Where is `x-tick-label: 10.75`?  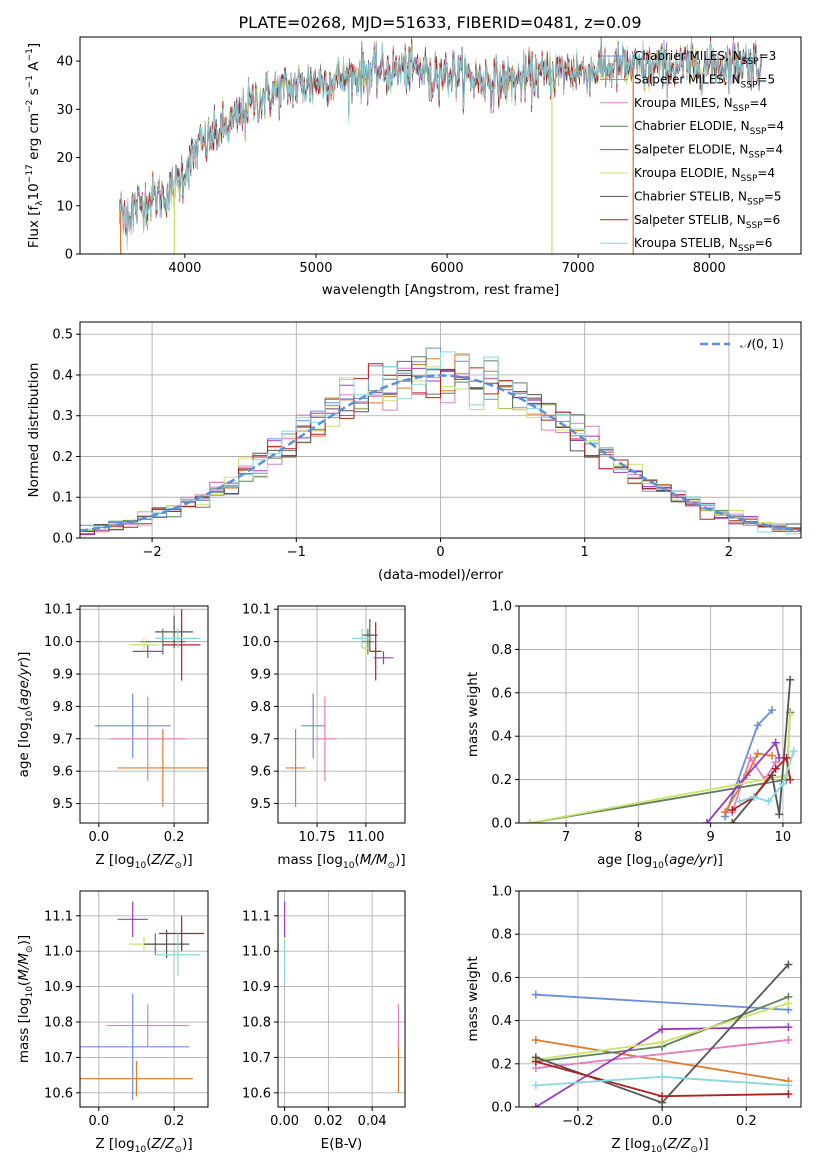 x-tick-label: 10.75 is located at coordinates (316, 837).